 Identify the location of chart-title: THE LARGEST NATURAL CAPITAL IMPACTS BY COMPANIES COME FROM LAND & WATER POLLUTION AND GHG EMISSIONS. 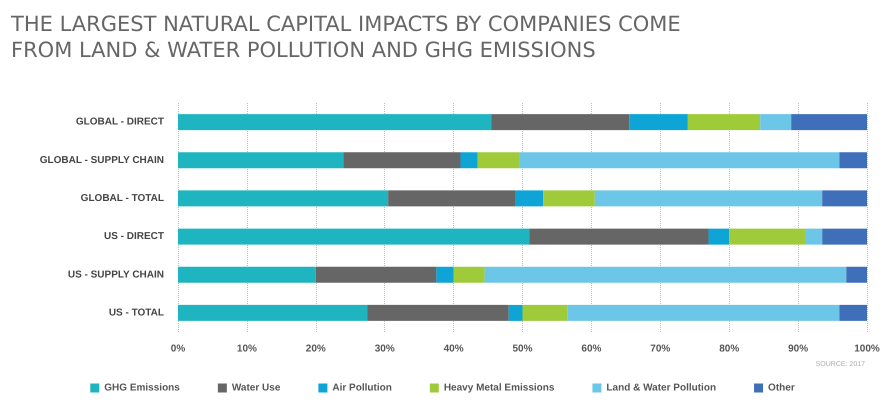
(345, 37).